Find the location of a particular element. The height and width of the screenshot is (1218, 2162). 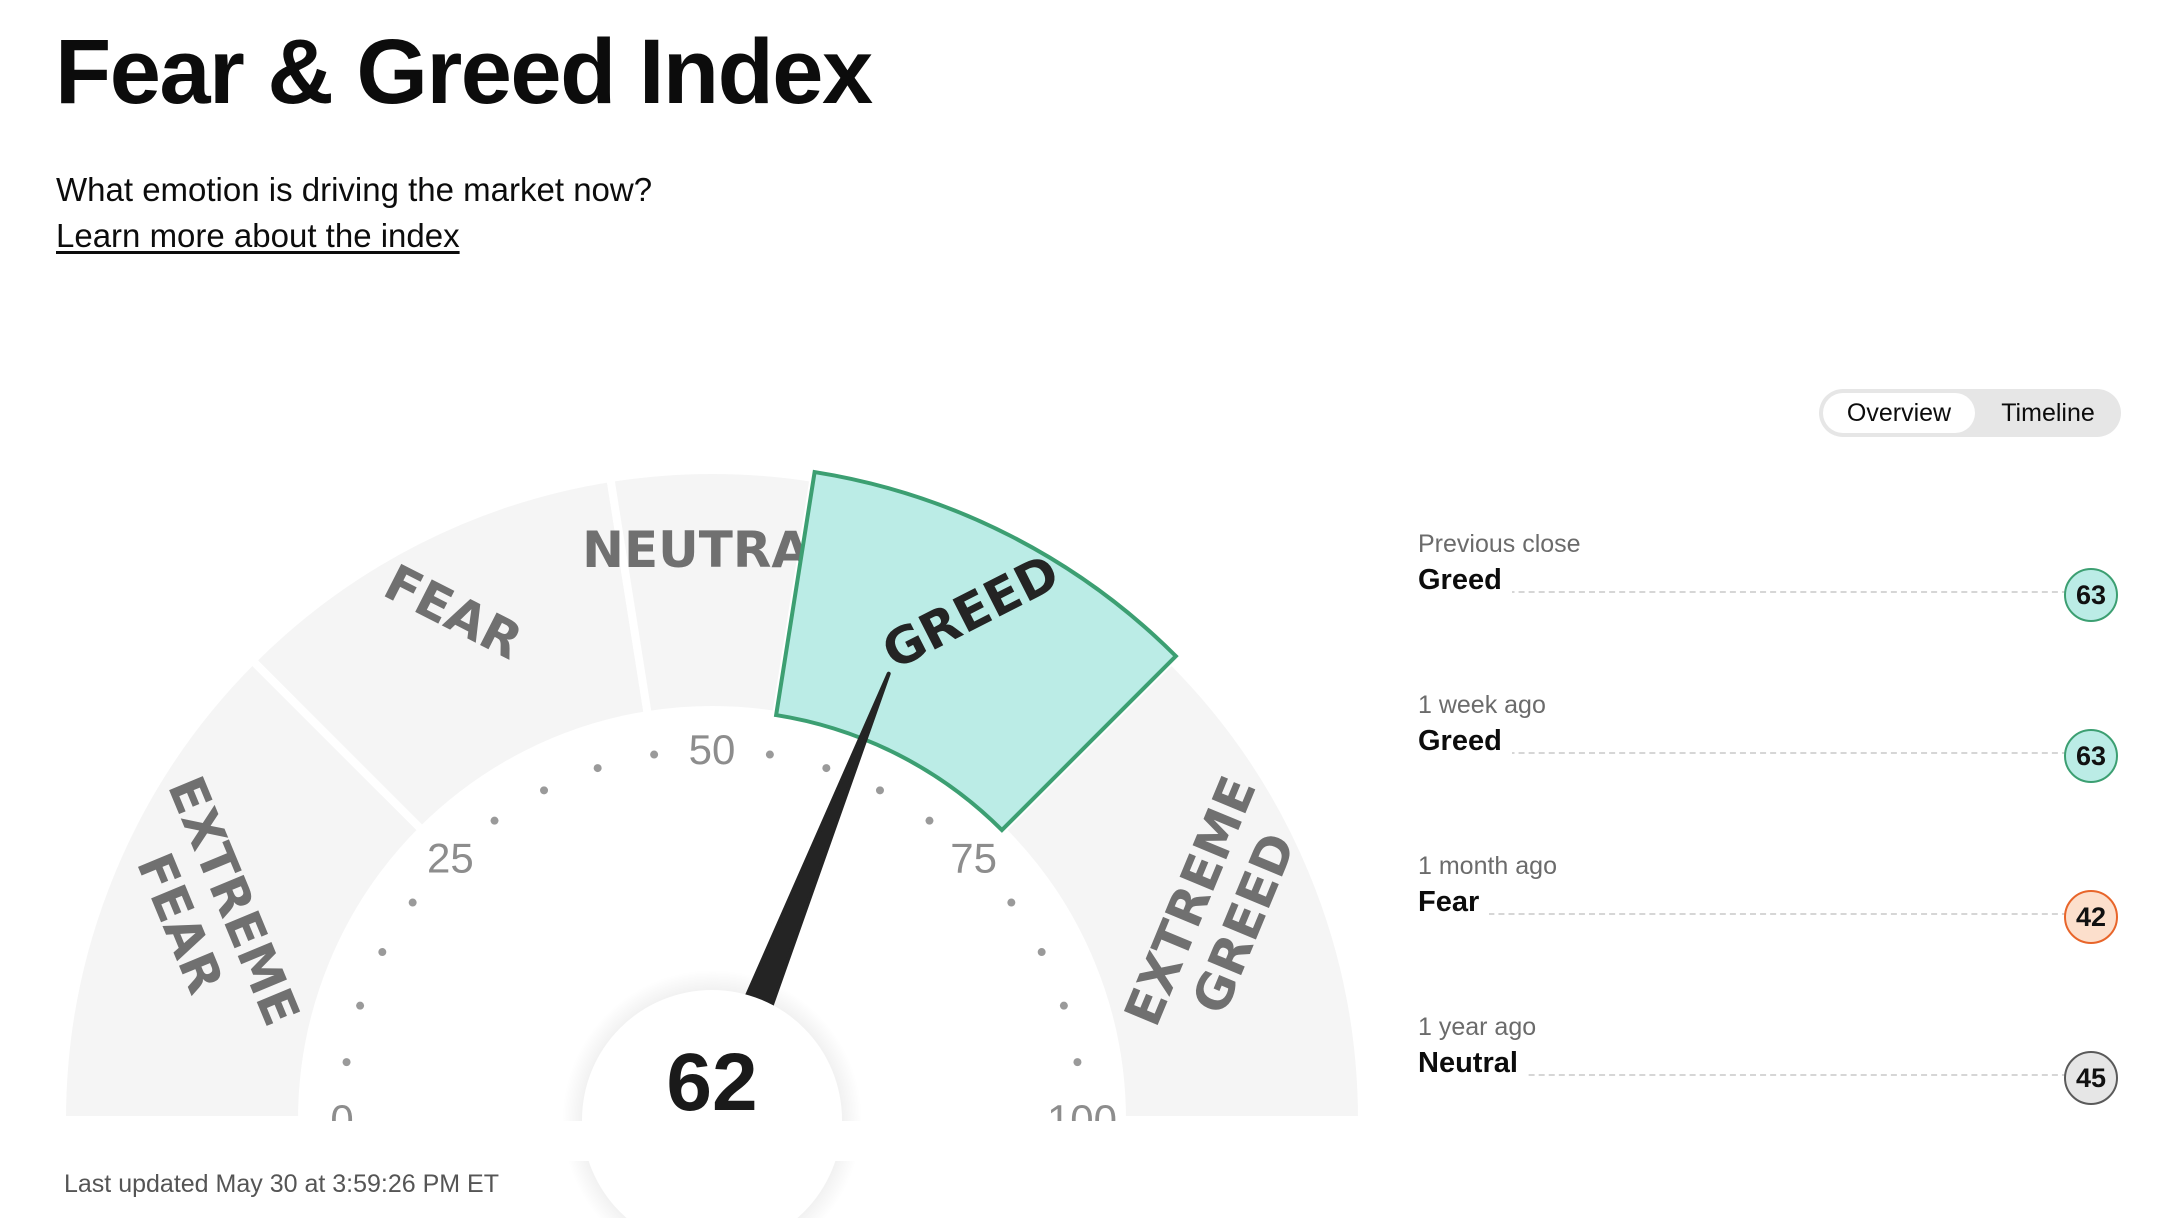

history-period-label: 1 week ago is located at coordinates (1482, 705).